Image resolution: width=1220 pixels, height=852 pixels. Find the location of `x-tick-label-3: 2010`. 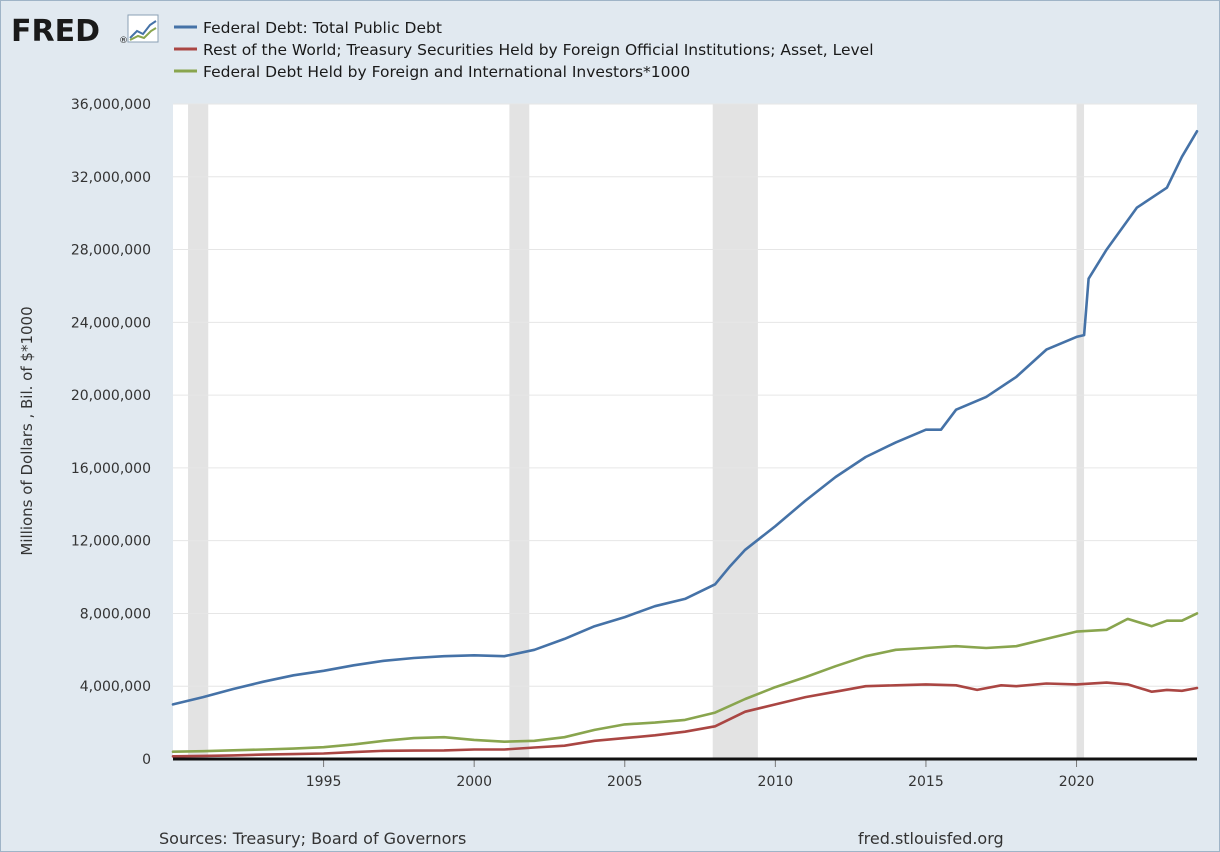

x-tick-label-3: 2010 is located at coordinates (776, 782).